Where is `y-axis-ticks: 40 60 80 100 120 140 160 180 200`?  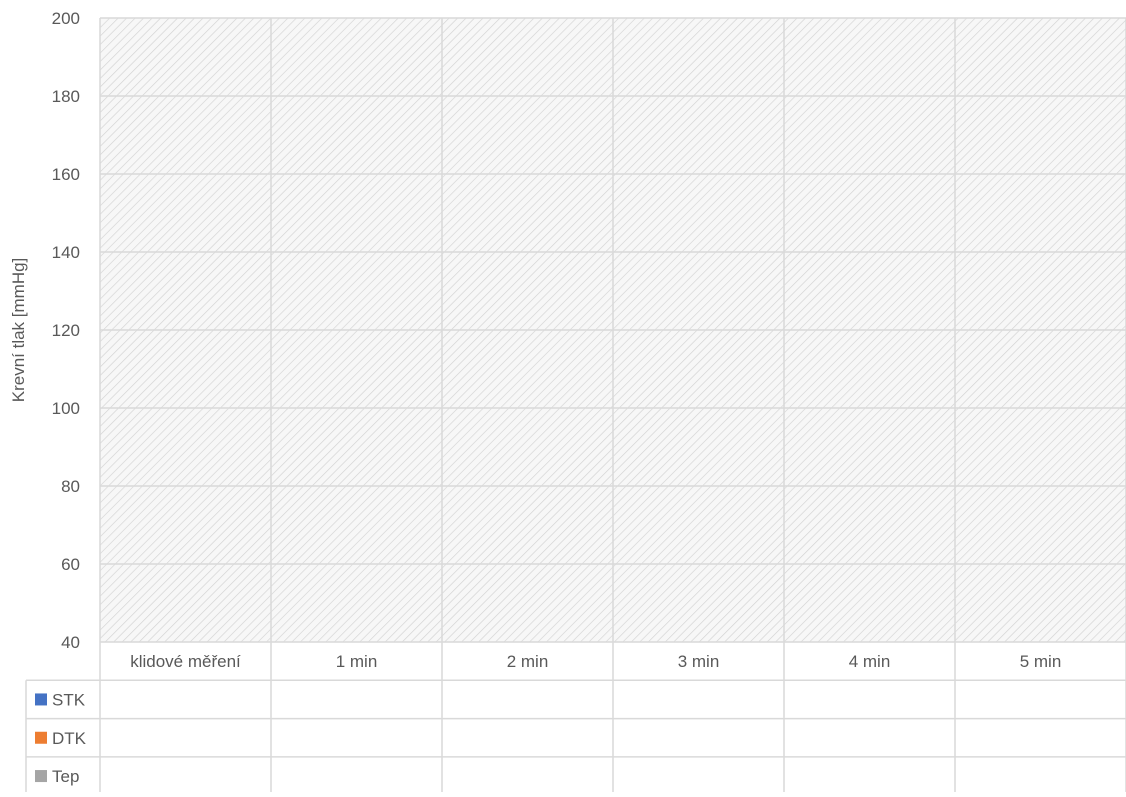 y-axis-ticks: 40 60 80 100 120 140 160 180 200 is located at coordinates (66, 330).